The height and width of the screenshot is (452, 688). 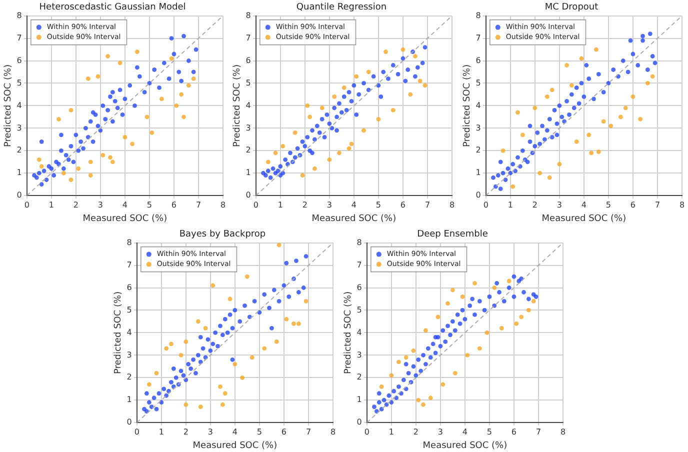 I want to click on x-tick-label: 1, so click(x=391, y=431).